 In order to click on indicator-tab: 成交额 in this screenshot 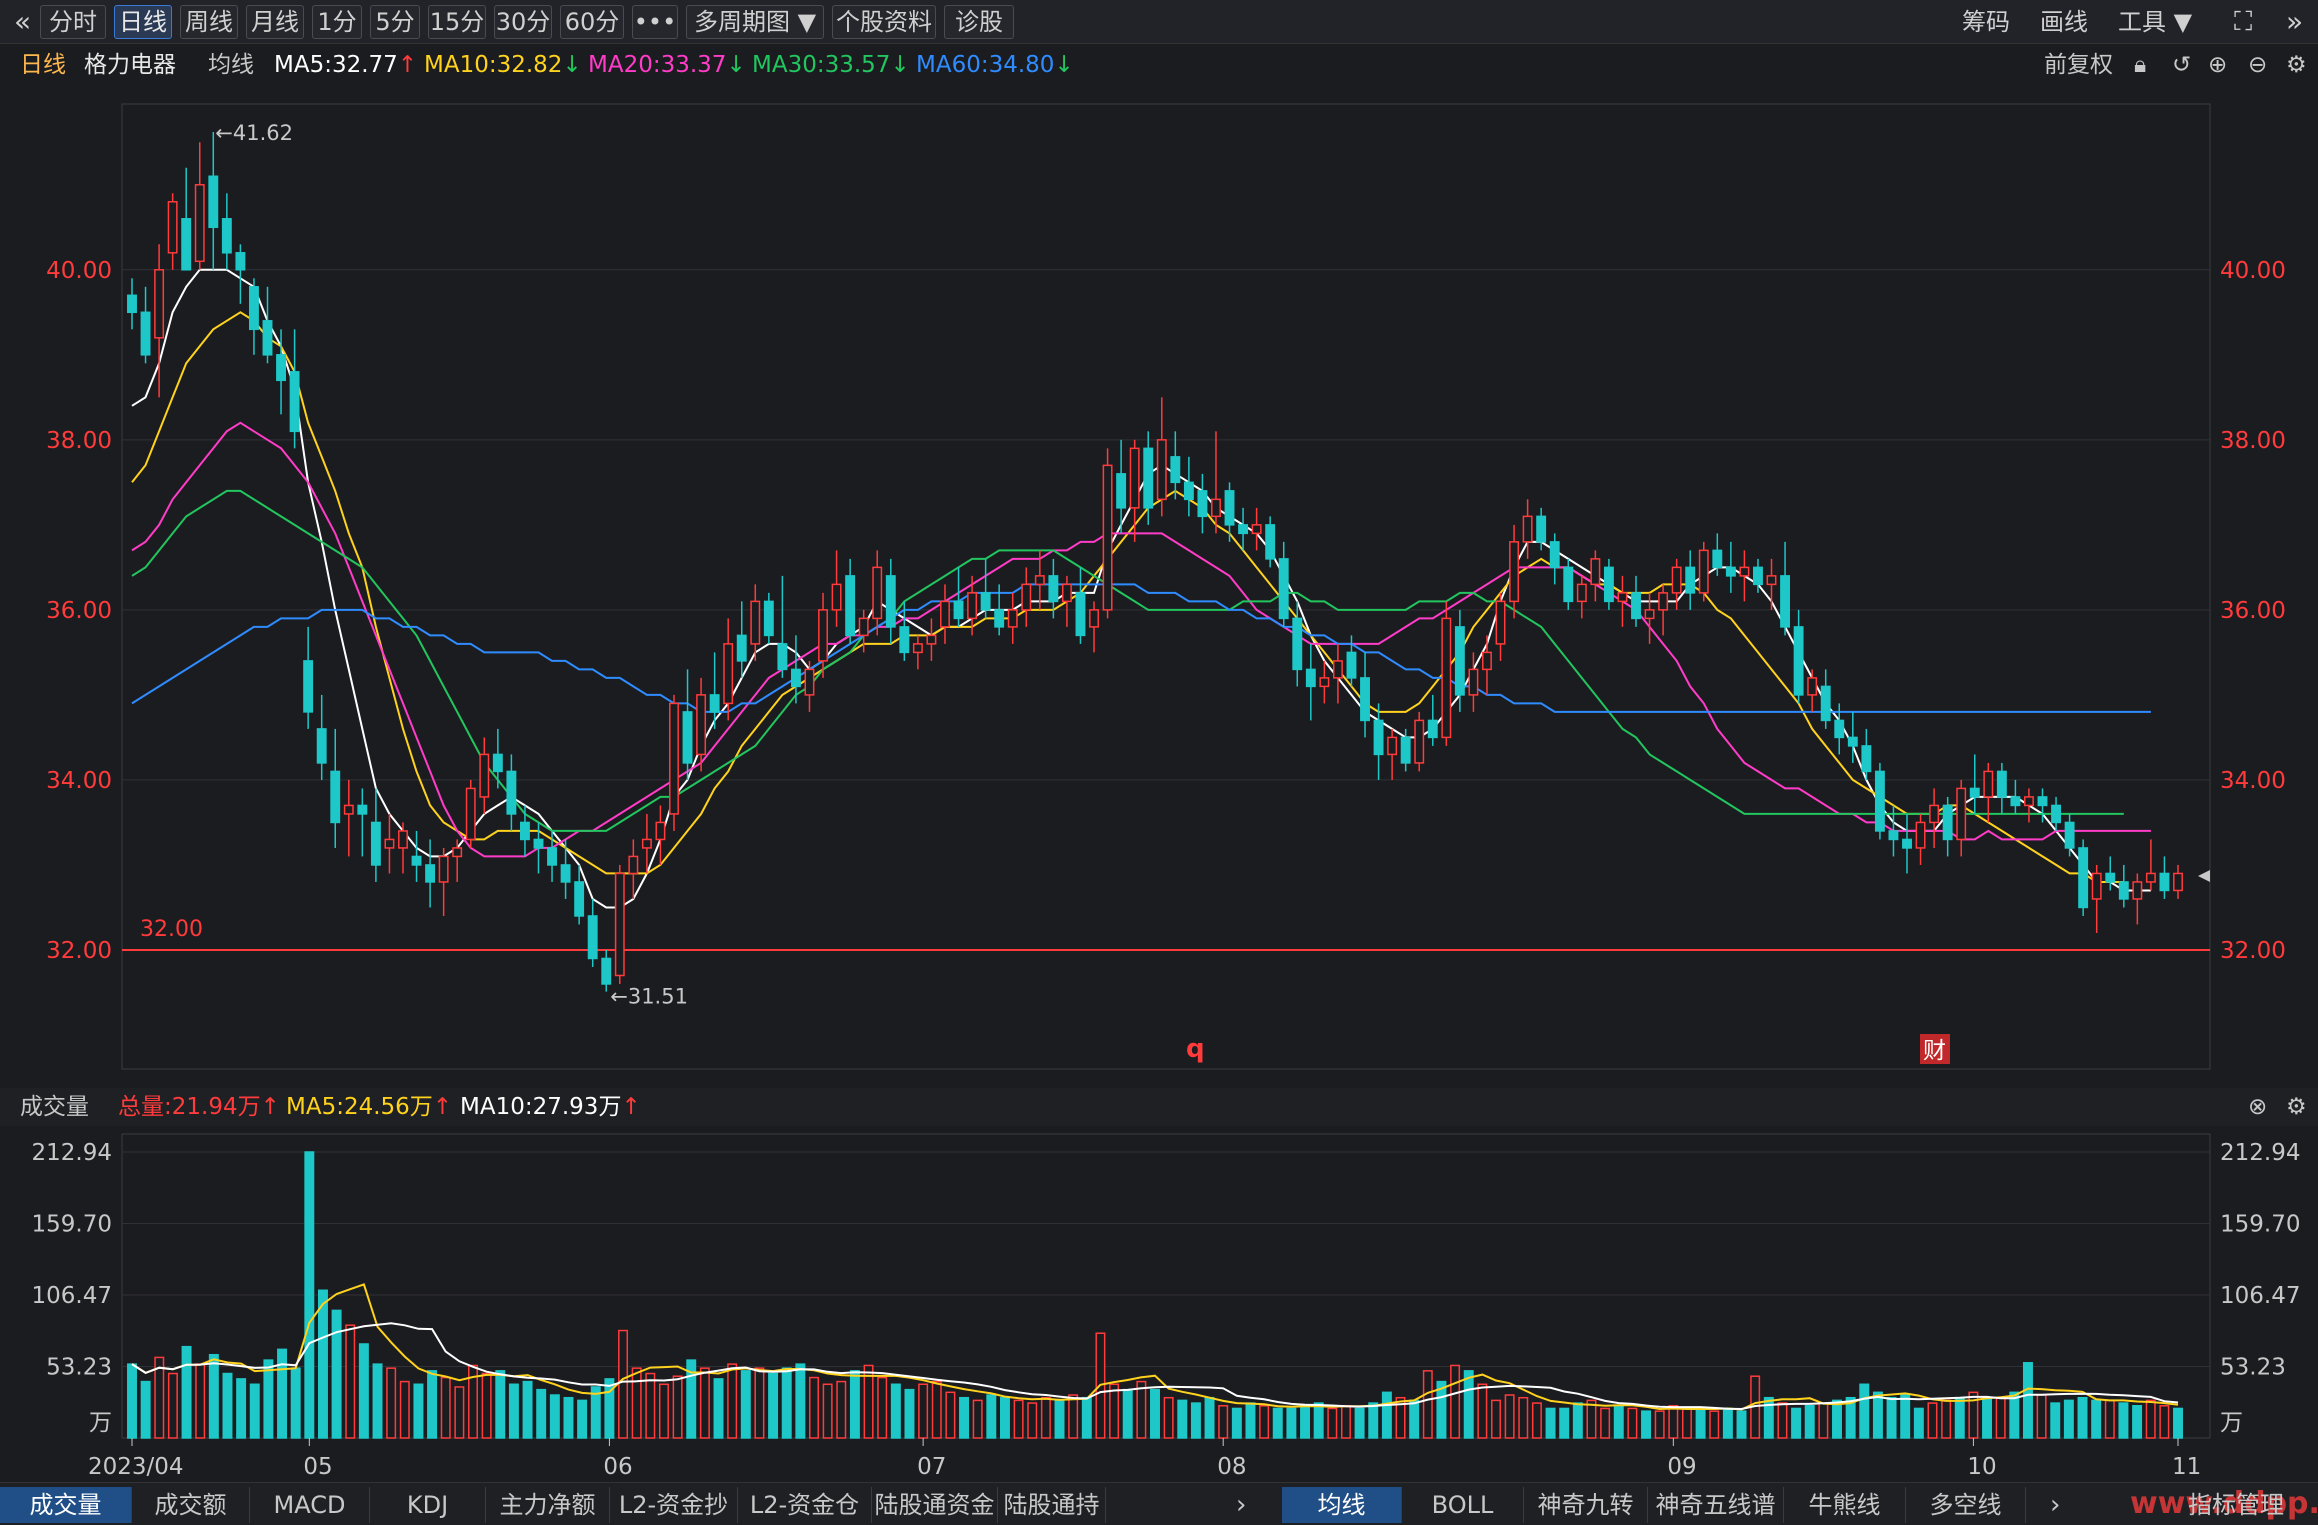, I will do `click(191, 1505)`.